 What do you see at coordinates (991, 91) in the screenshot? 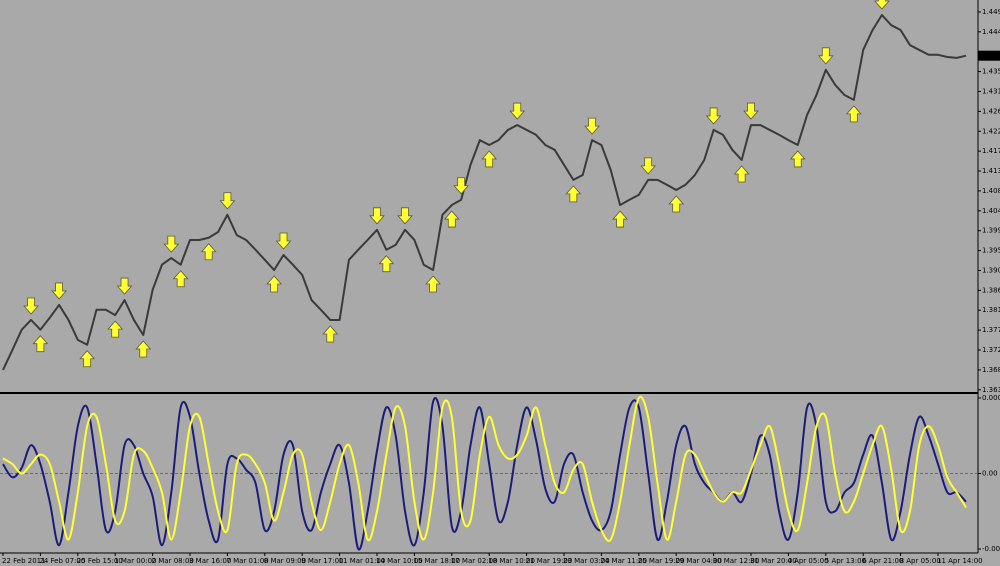
I see `y-tick-label: 1.4310` at bounding box center [991, 91].